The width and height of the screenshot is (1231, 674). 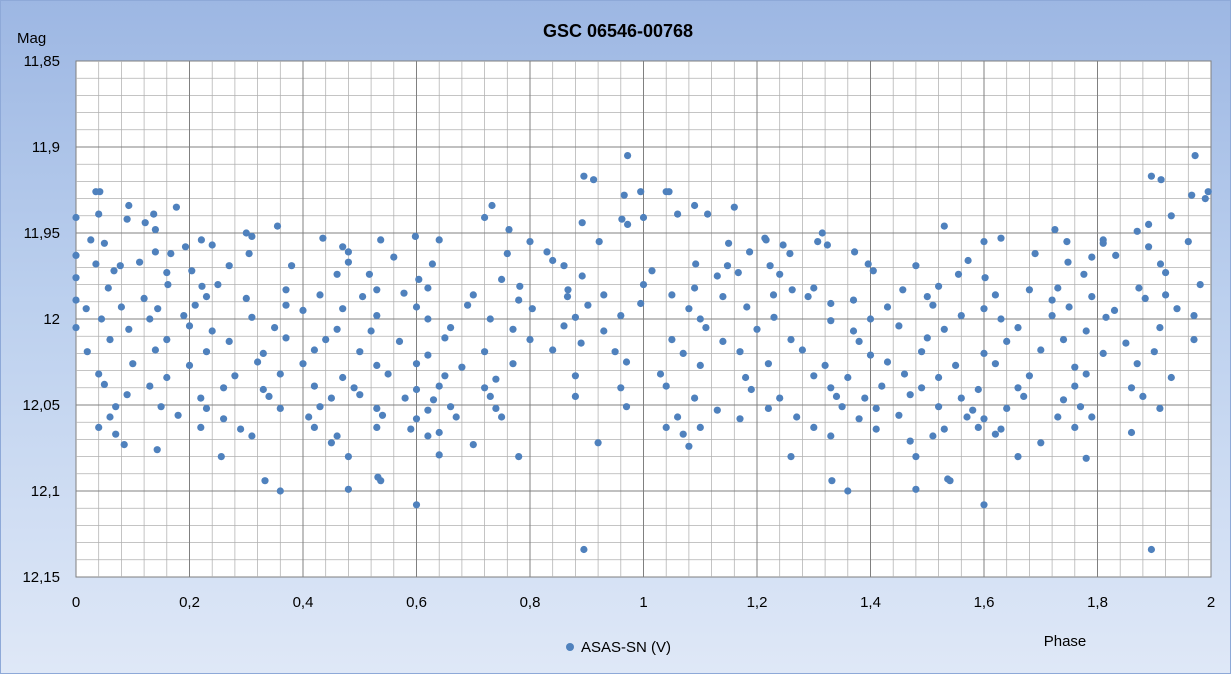 What do you see at coordinates (45, 491) in the screenshot?
I see `y-tick-label: 12,1` at bounding box center [45, 491].